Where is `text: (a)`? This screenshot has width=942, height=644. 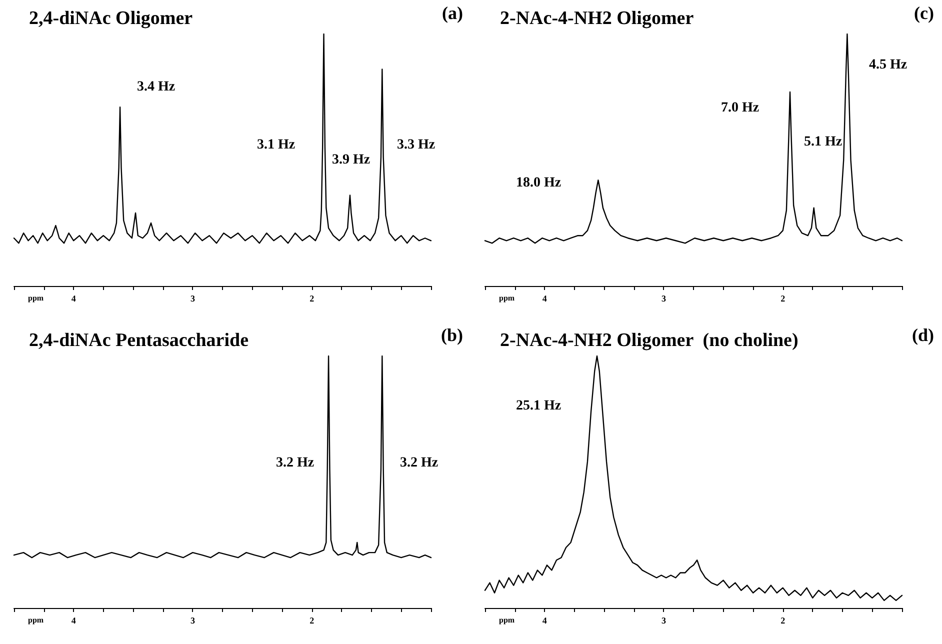 text: (a) is located at coordinates (453, 13).